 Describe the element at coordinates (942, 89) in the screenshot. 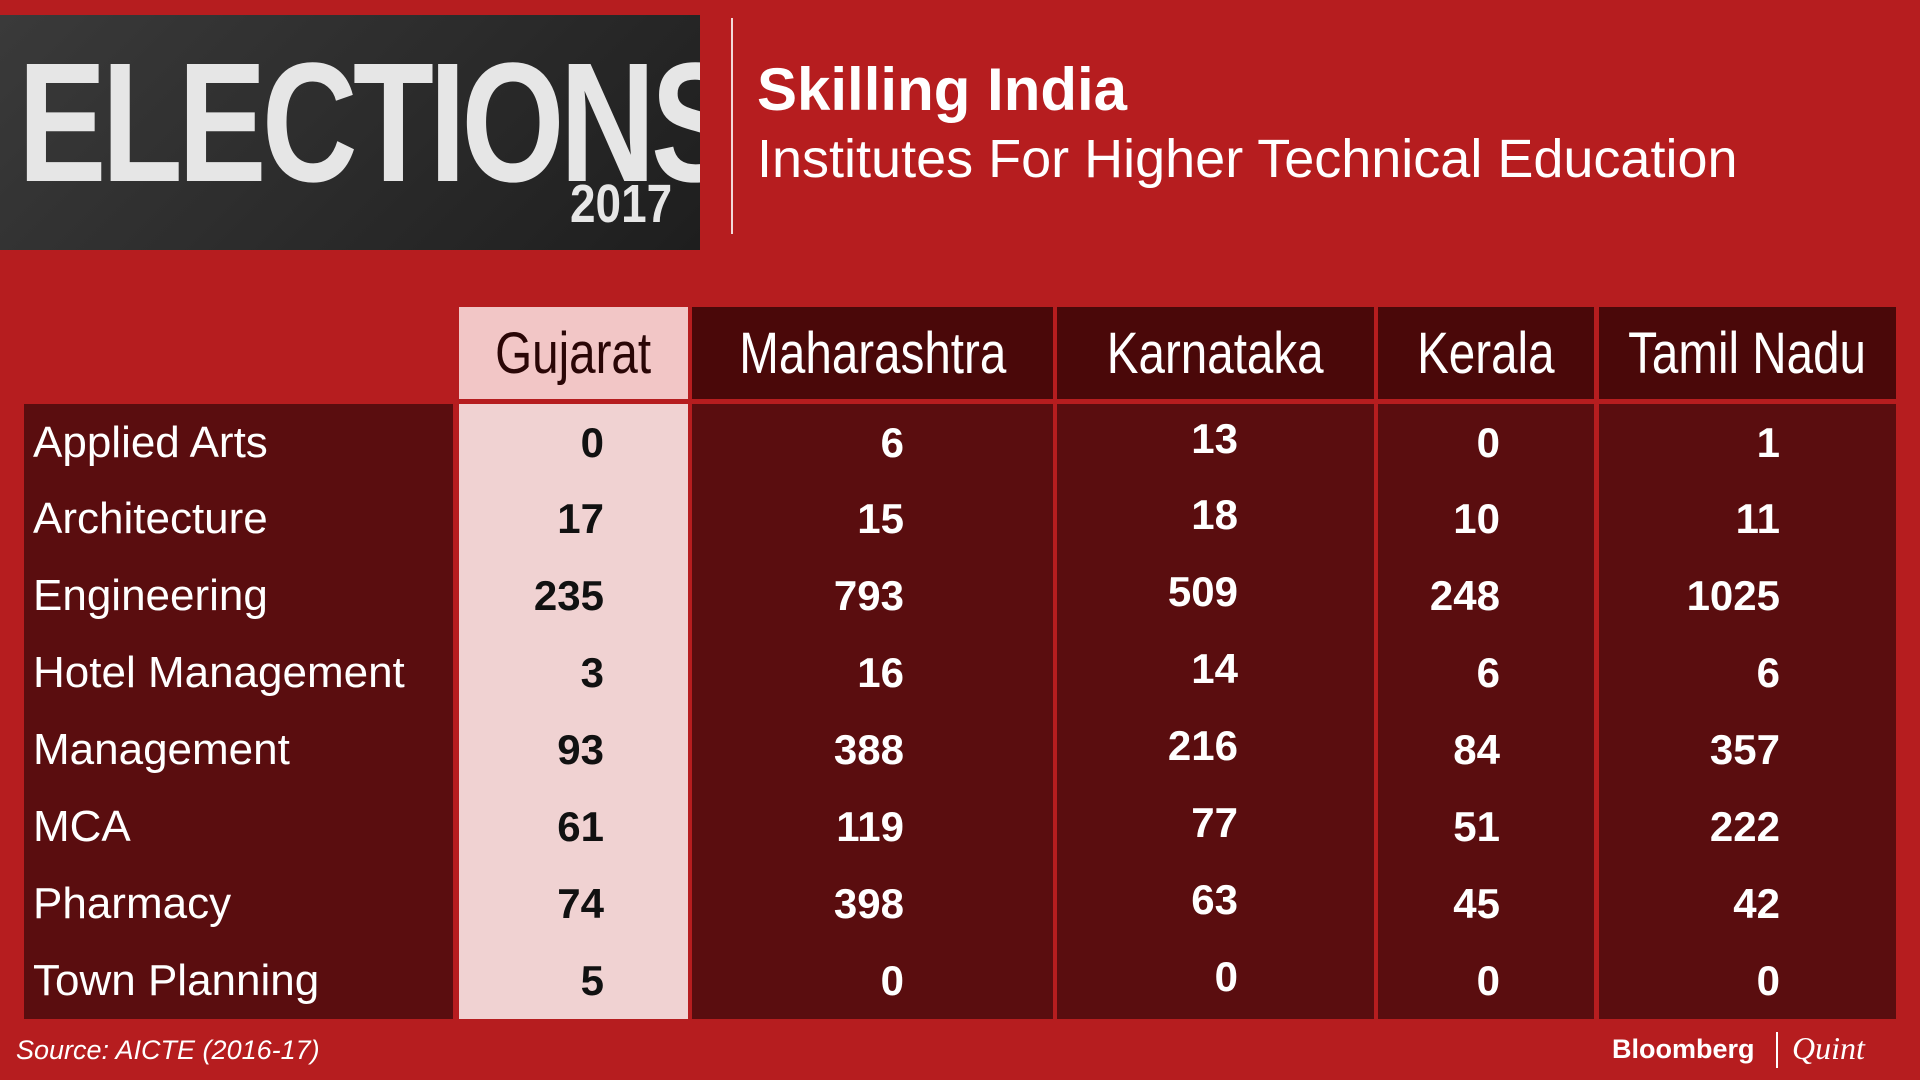

I see `title: Skilling India` at that location.